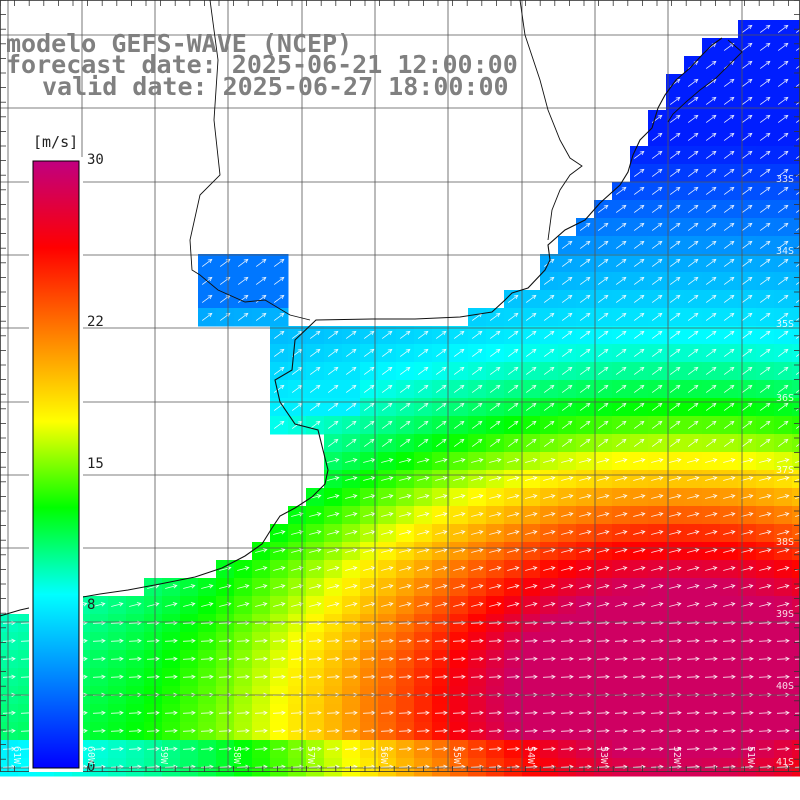 This screenshot has width=800, height=800. I want to click on longitude-label: 60W, so click(90, 755).